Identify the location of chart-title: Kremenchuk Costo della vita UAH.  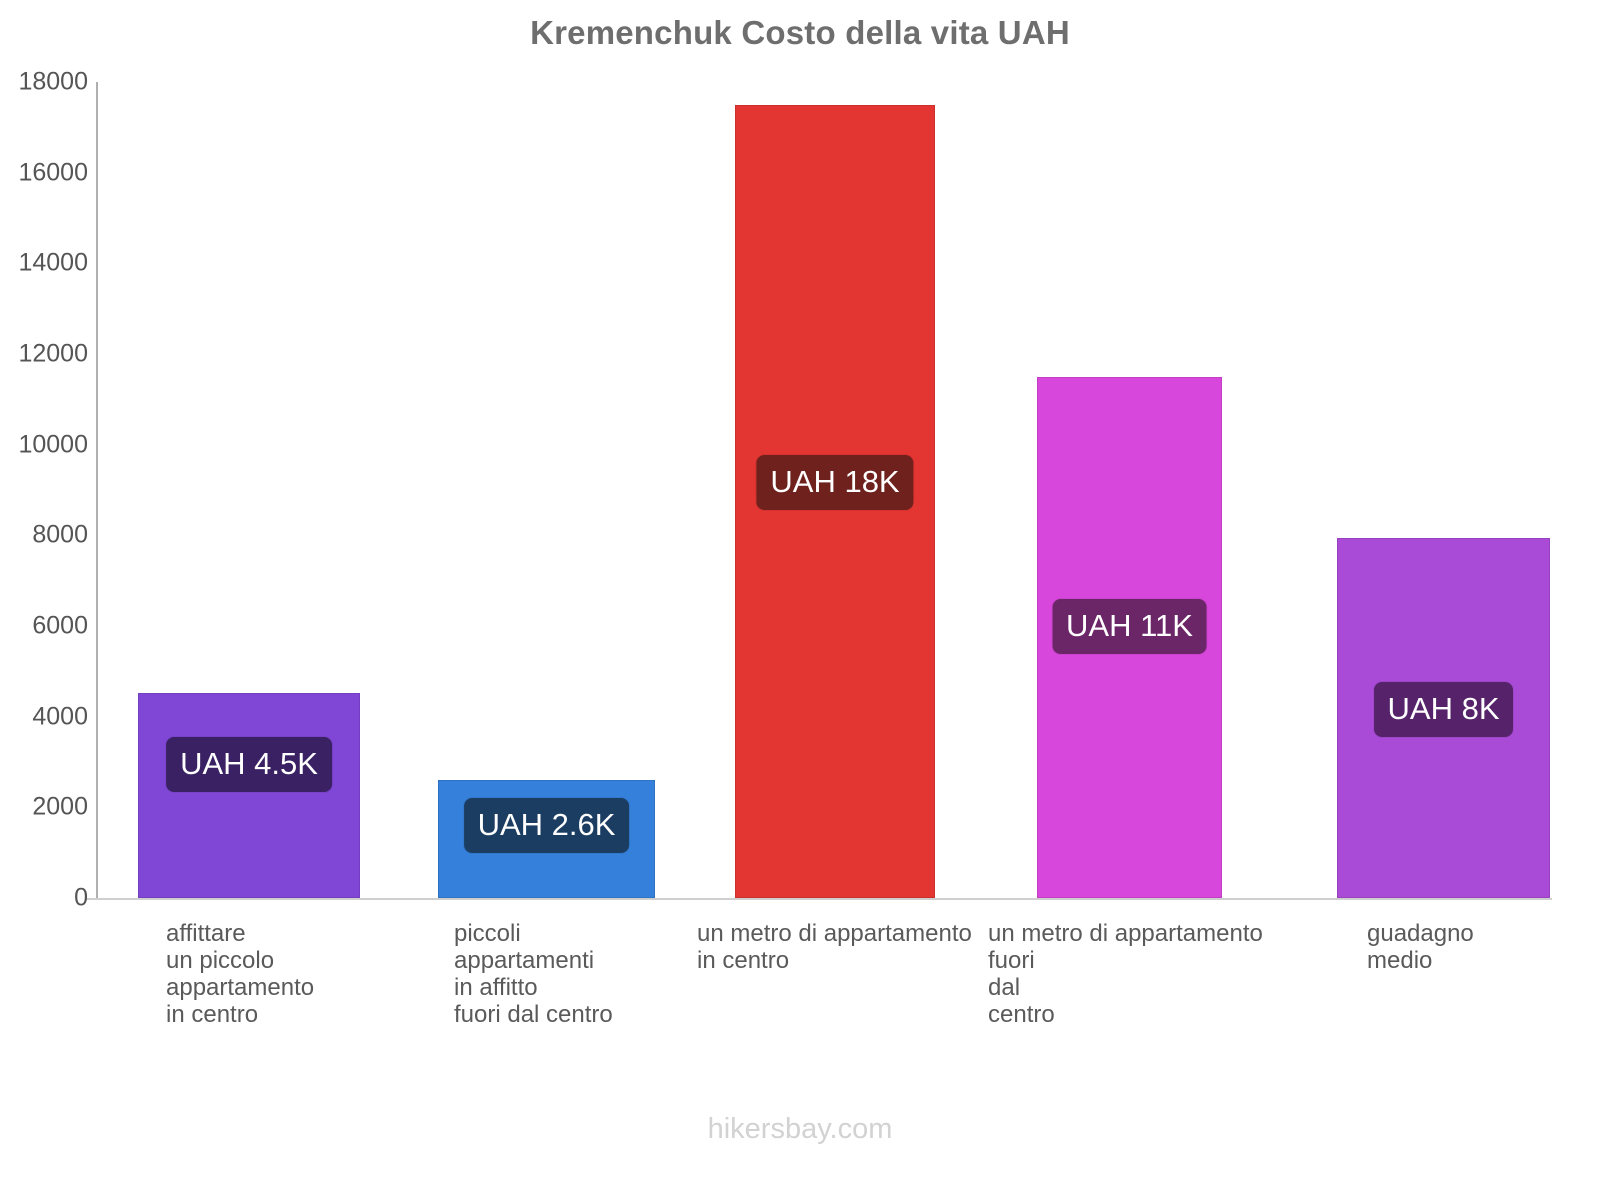
(800, 32).